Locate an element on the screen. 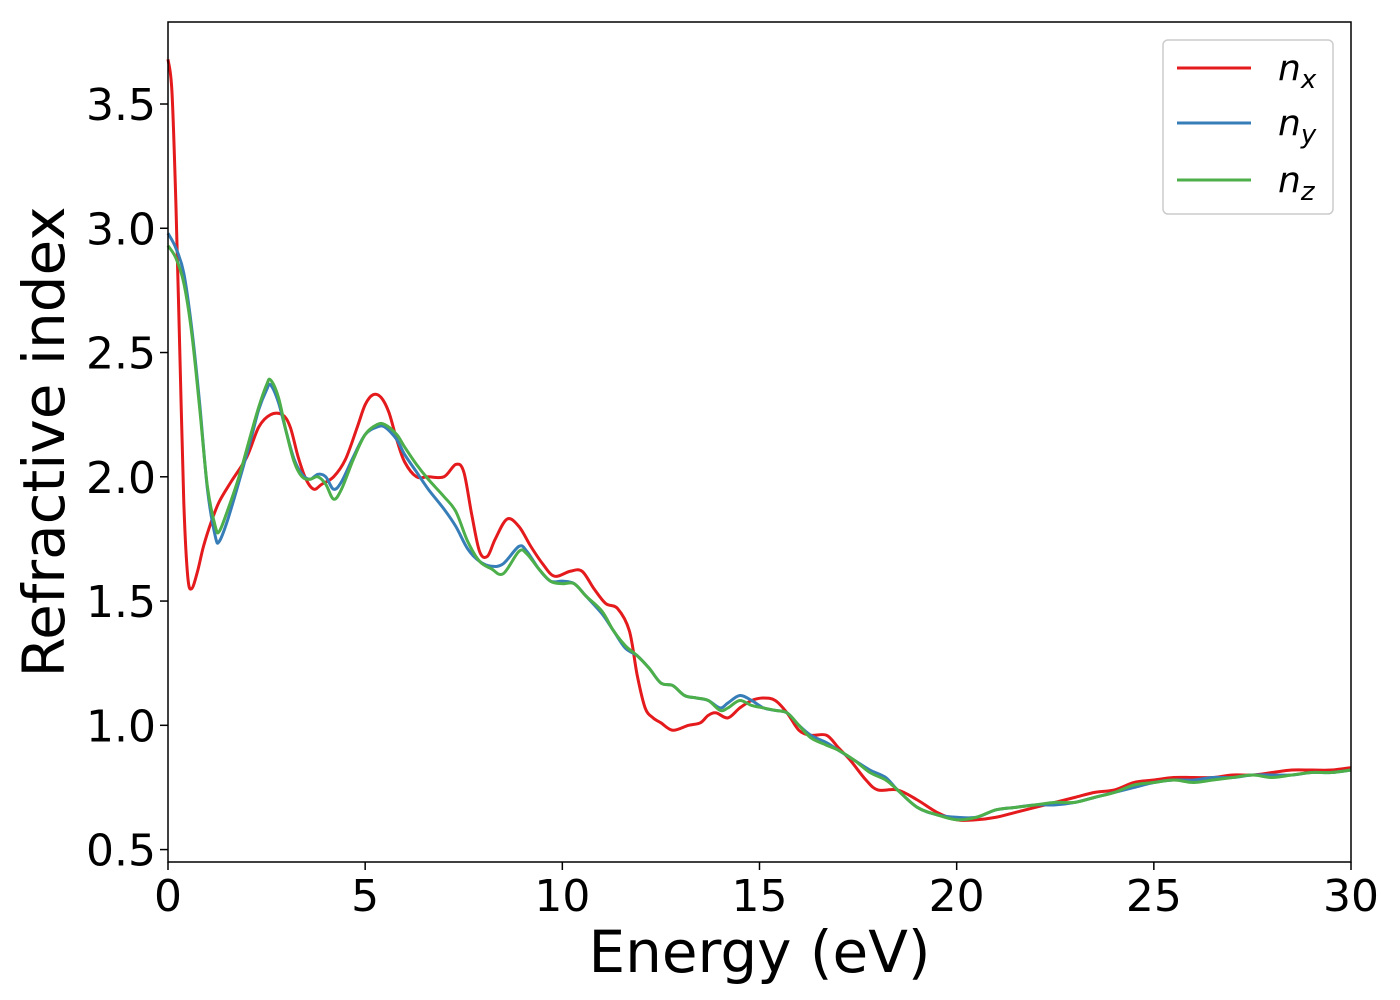  y-tick-label: 2.0 is located at coordinates (121, 478).